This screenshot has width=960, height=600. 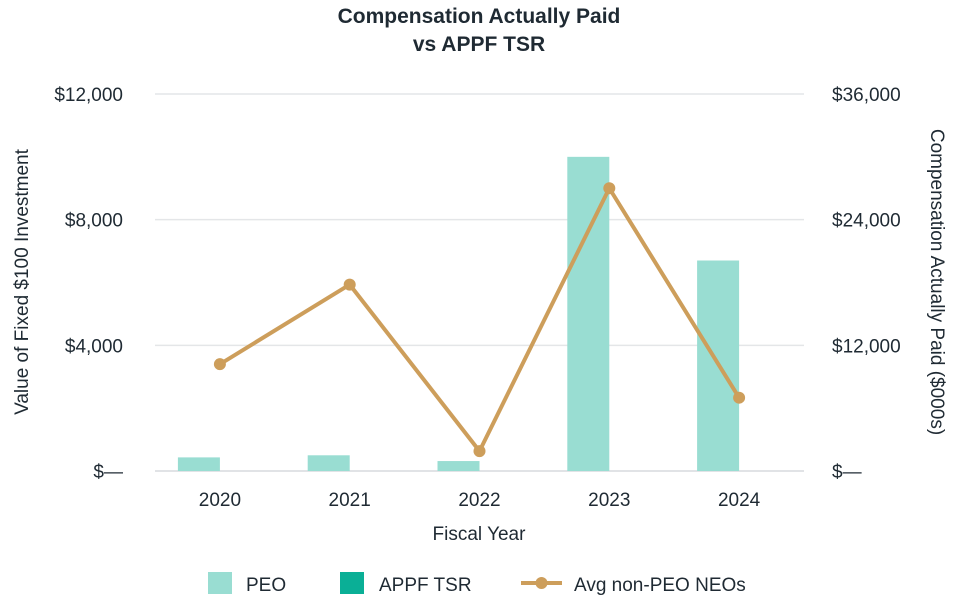 I want to click on right-tick-label: $—, so click(x=847, y=472).